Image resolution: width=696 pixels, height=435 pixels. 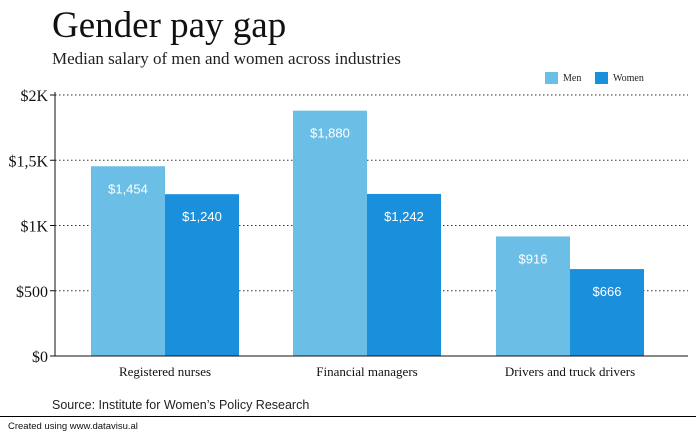 What do you see at coordinates (348, 416) in the screenshot?
I see `footer-divider` at bounding box center [348, 416].